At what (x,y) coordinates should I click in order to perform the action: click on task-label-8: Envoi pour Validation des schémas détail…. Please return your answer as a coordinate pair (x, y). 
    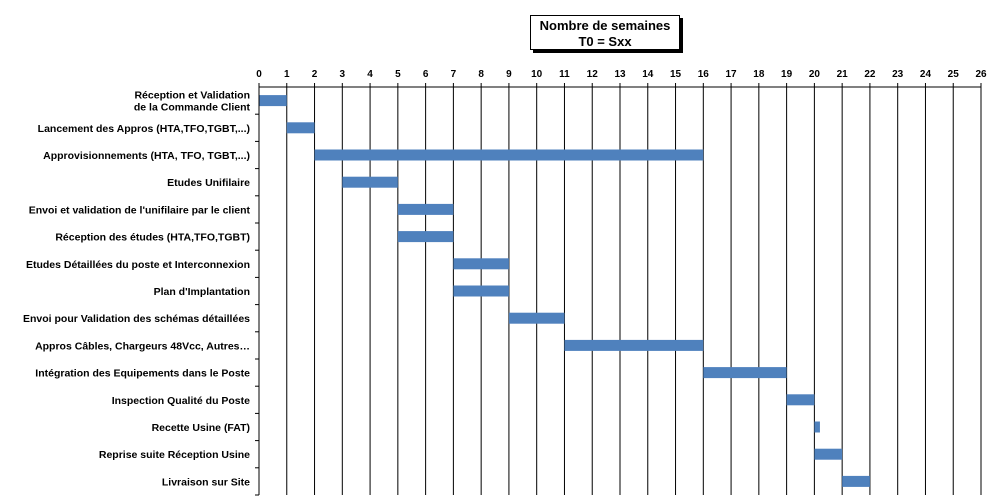
    Looking at the image, I should click on (136, 319).